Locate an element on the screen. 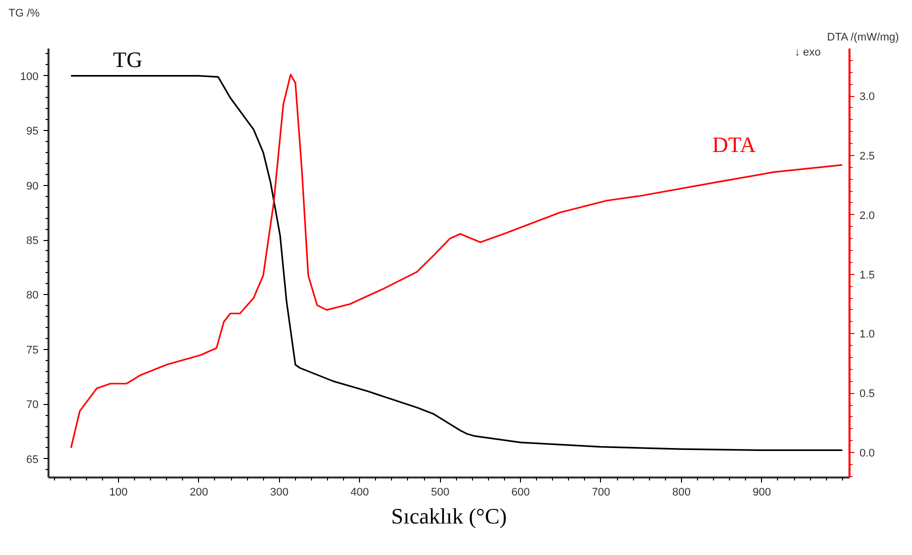 Image resolution: width=912 pixels, height=555 pixels. x-tick-label: 100 is located at coordinates (118, 492).